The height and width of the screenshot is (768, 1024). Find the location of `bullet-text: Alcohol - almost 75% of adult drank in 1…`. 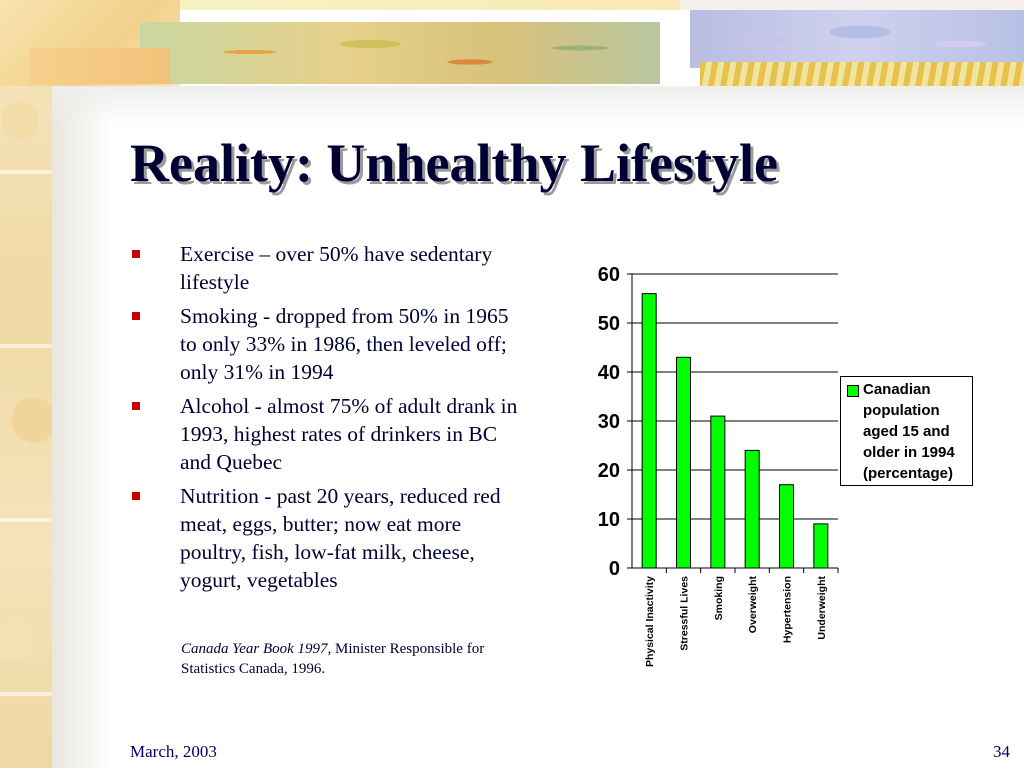

bullet-text: Alcohol - almost 75% of adult drank in 1… is located at coordinates (349, 434).